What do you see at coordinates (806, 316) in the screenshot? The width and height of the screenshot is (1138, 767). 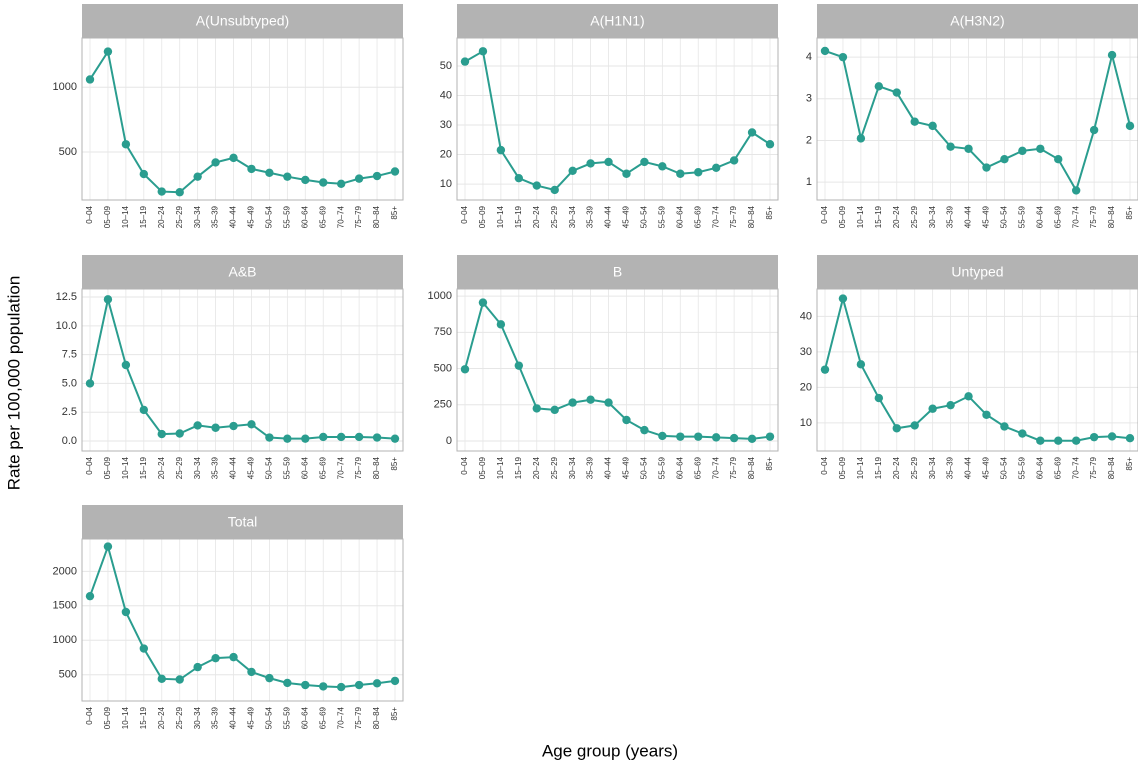 I see `y-tick-label: 40` at bounding box center [806, 316].